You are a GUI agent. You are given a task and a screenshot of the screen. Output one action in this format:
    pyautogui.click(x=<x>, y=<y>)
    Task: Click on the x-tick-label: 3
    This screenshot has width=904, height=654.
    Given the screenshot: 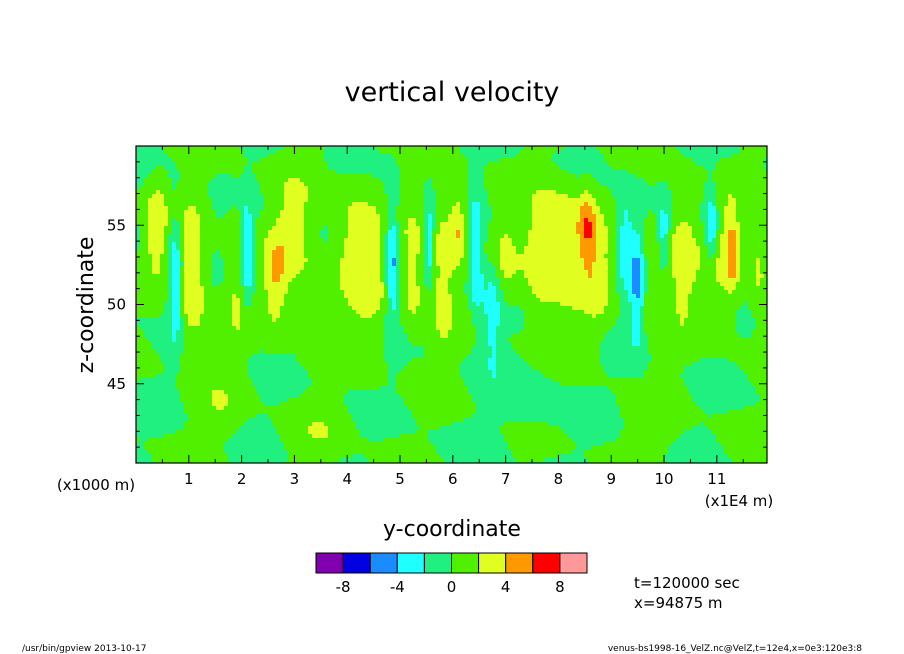 What is the action you would take?
    pyautogui.click(x=295, y=479)
    